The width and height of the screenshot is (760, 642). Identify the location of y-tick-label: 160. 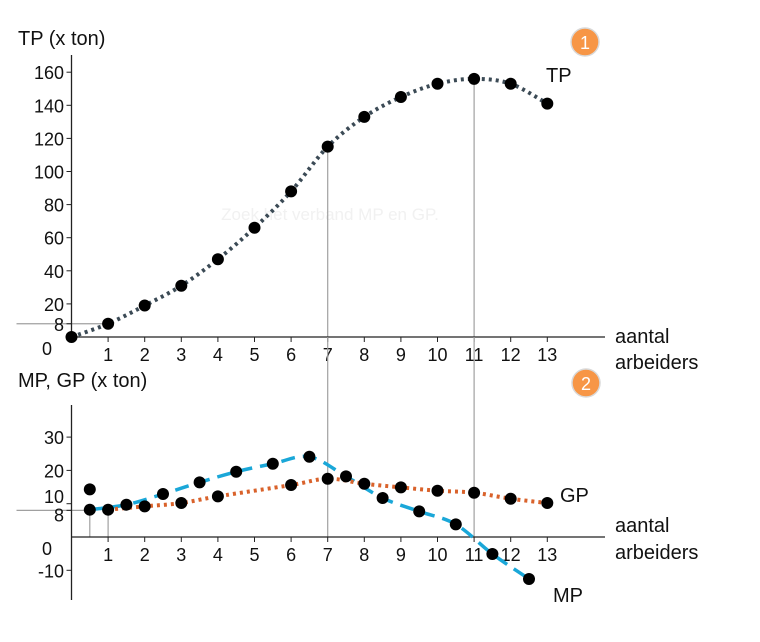
(49, 73).